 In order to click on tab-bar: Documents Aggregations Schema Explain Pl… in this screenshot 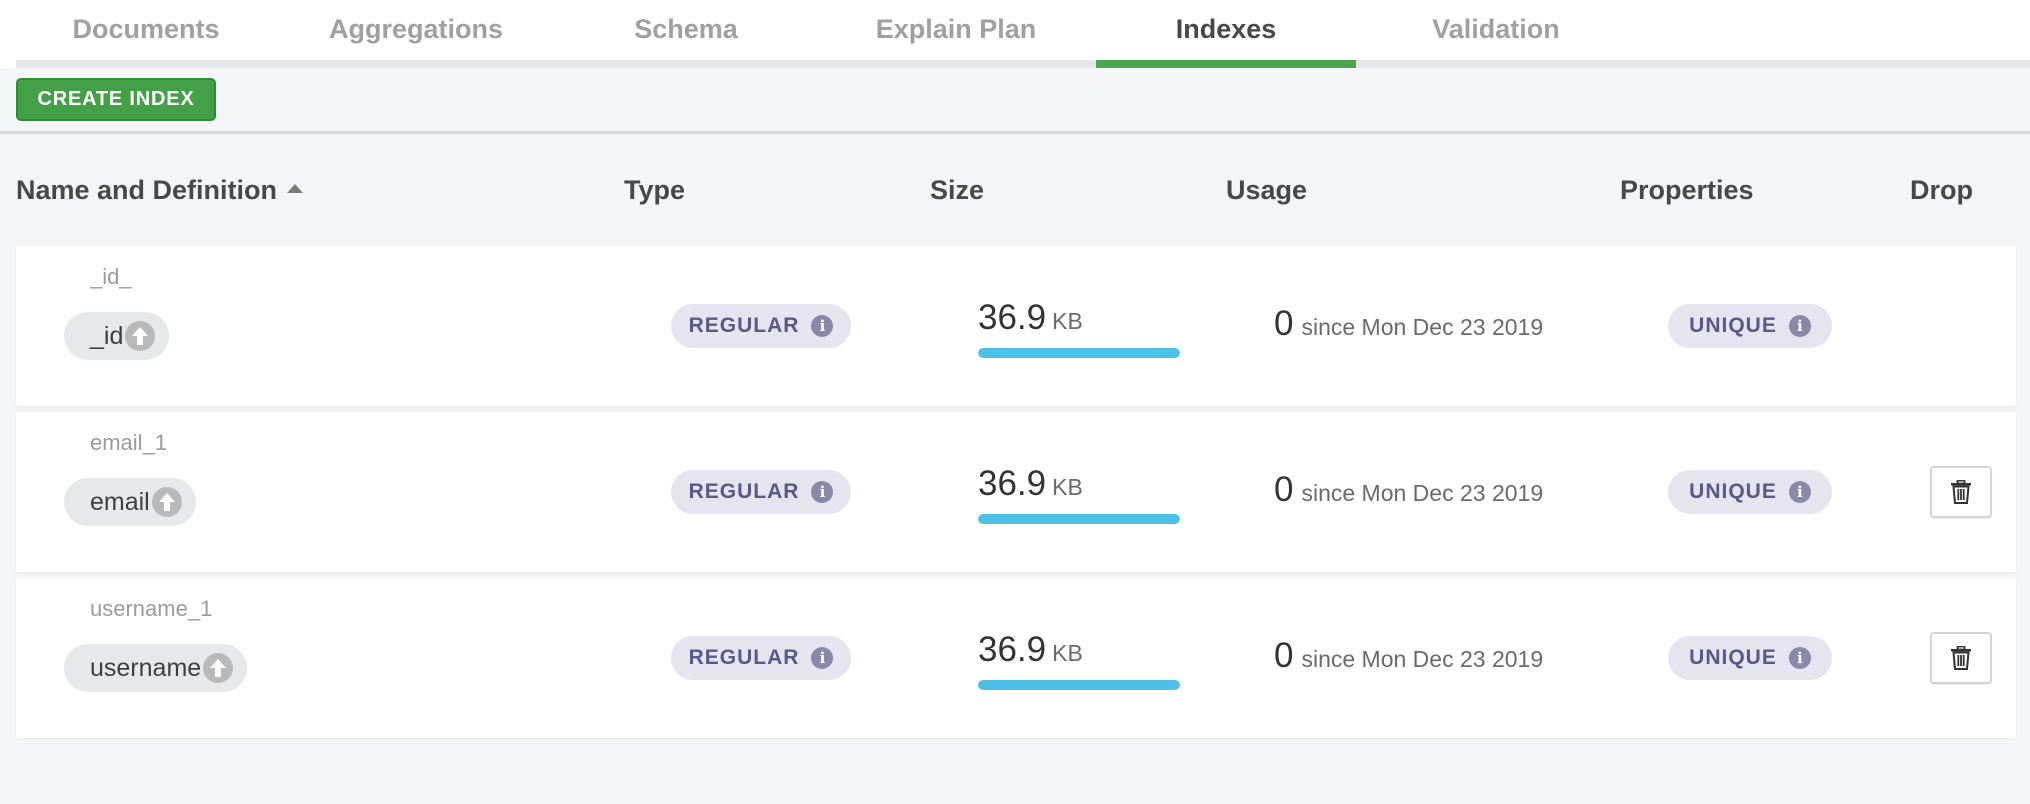, I will do `click(1015, 34)`.